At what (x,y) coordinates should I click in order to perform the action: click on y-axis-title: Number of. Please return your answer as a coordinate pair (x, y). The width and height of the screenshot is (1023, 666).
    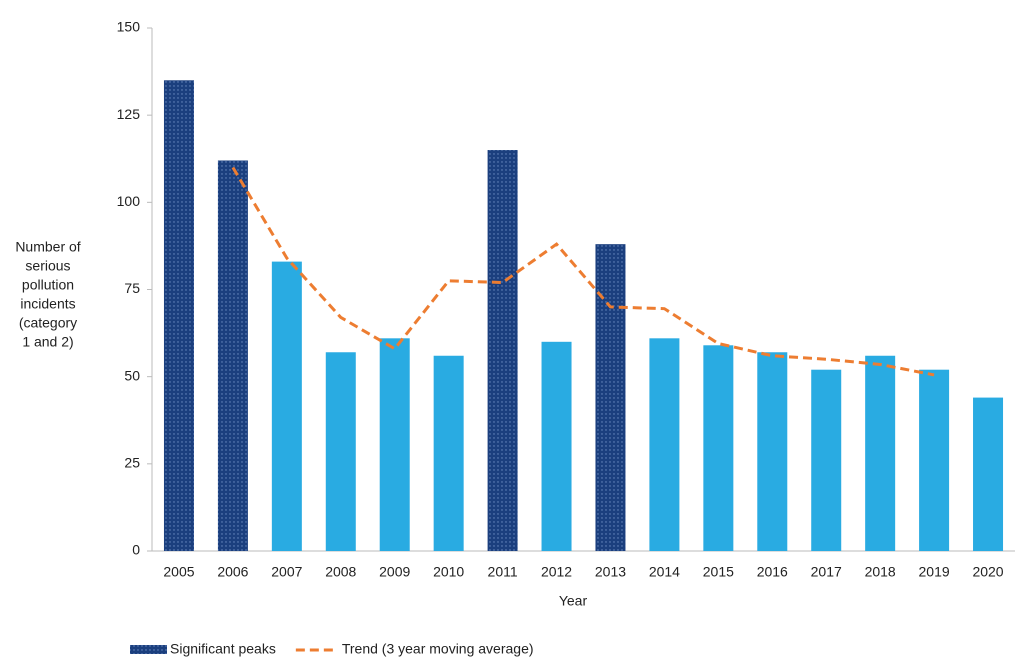
    Looking at the image, I should click on (47, 247).